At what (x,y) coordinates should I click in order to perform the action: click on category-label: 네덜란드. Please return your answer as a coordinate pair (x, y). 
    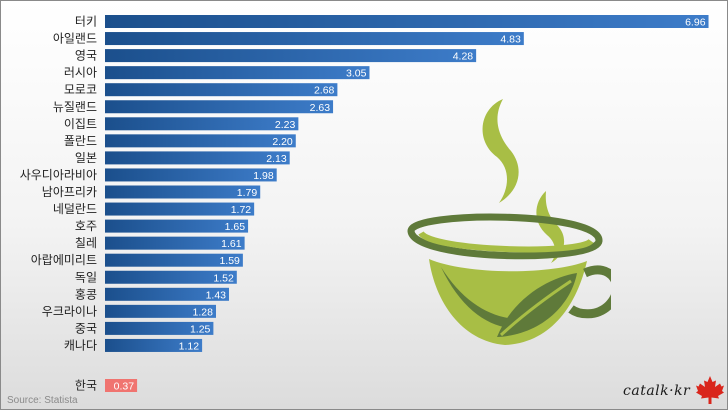
    Looking at the image, I should click on (75, 209).